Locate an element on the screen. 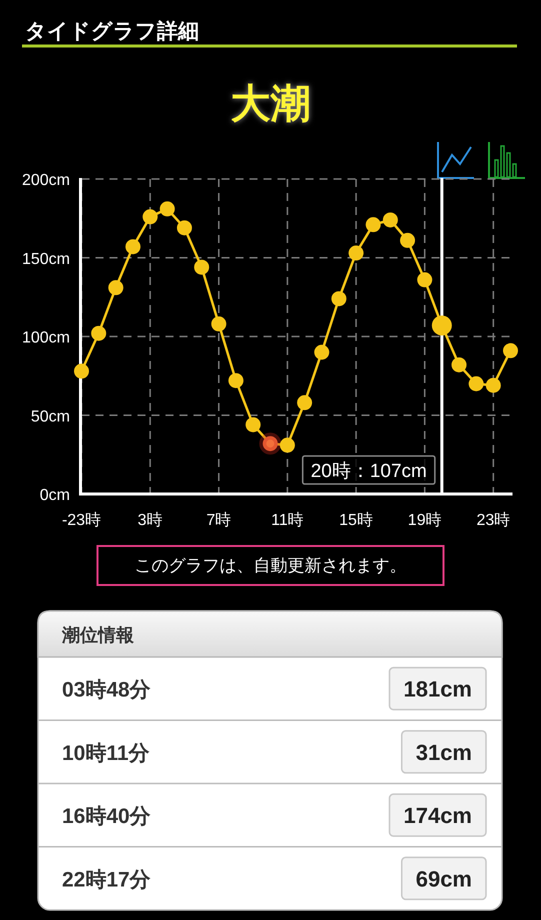 The image size is (541, 920). annotation: 20時：107cm is located at coordinates (368, 471).